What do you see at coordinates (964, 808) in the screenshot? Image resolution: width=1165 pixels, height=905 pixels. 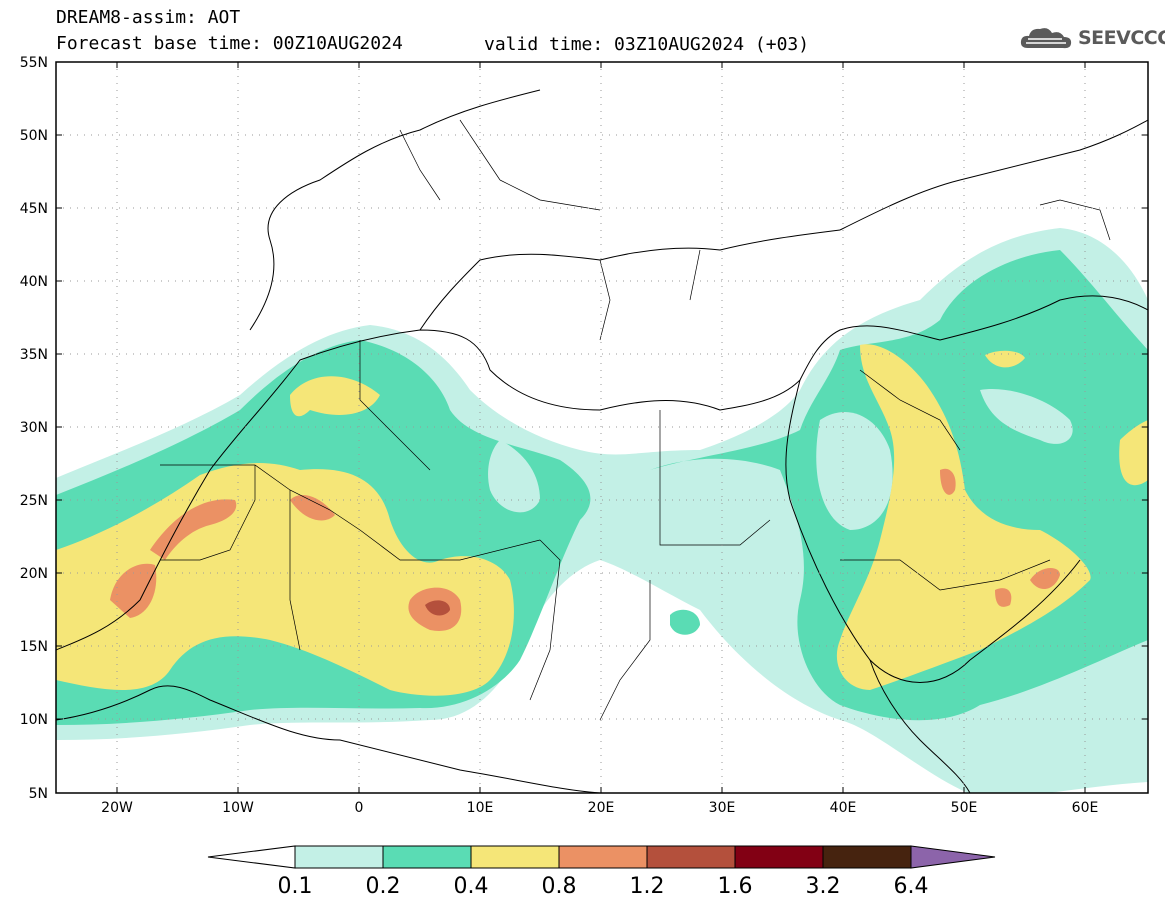 I see `lon-label: 50E` at bounding box center [964, 808].